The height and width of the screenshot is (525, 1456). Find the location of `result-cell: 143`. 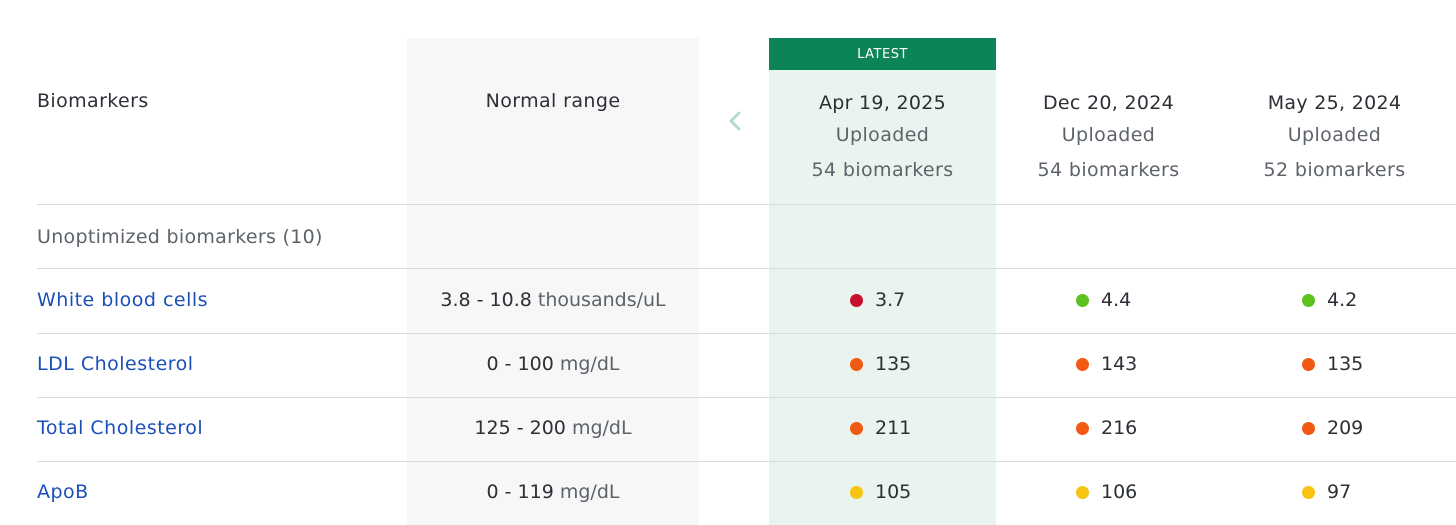

result-cell: 143 is located at coordinates (1108, 364).